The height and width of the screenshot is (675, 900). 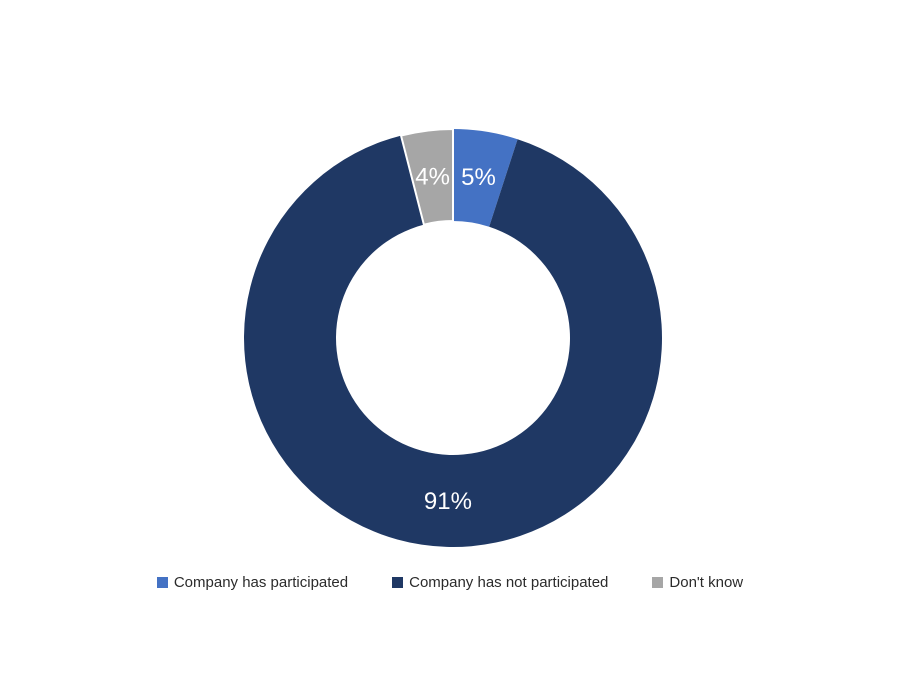 I want to click on legend-label-participated: Company has participated, so click(x=261, y=582).